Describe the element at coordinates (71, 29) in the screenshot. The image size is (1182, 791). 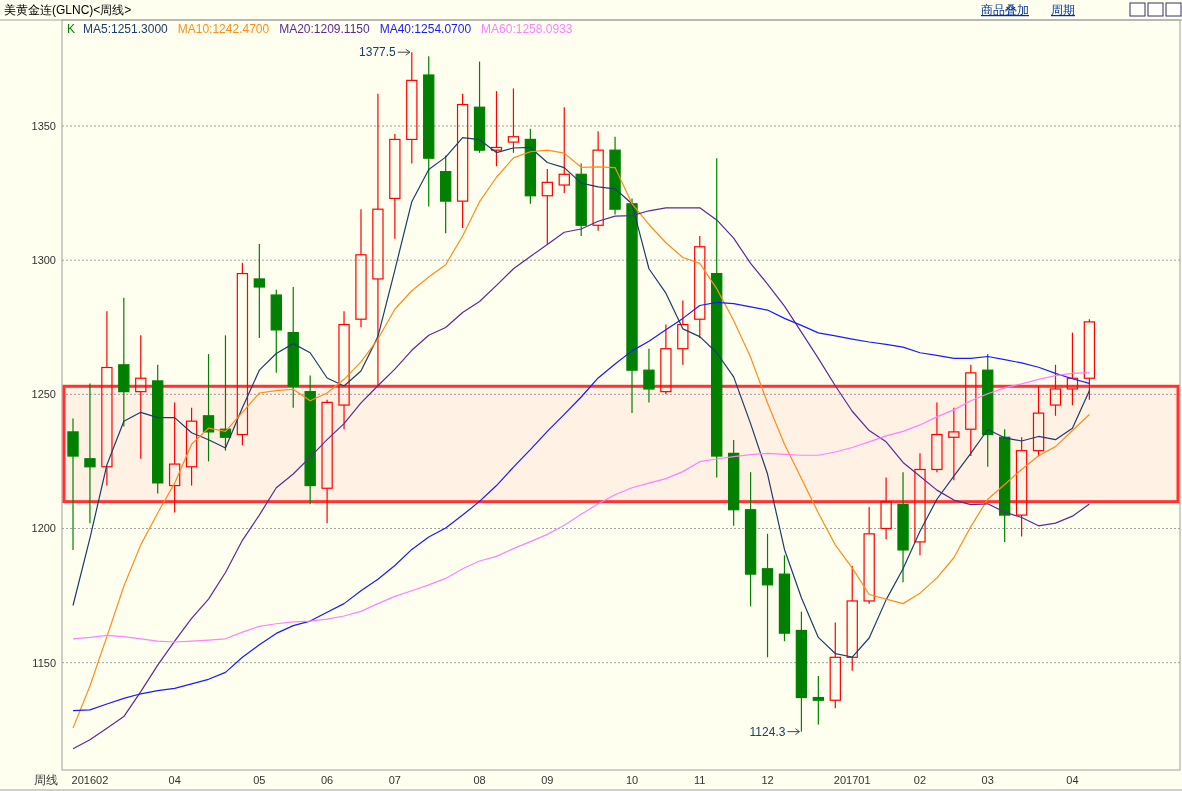
I see `annotation: K` at that location.